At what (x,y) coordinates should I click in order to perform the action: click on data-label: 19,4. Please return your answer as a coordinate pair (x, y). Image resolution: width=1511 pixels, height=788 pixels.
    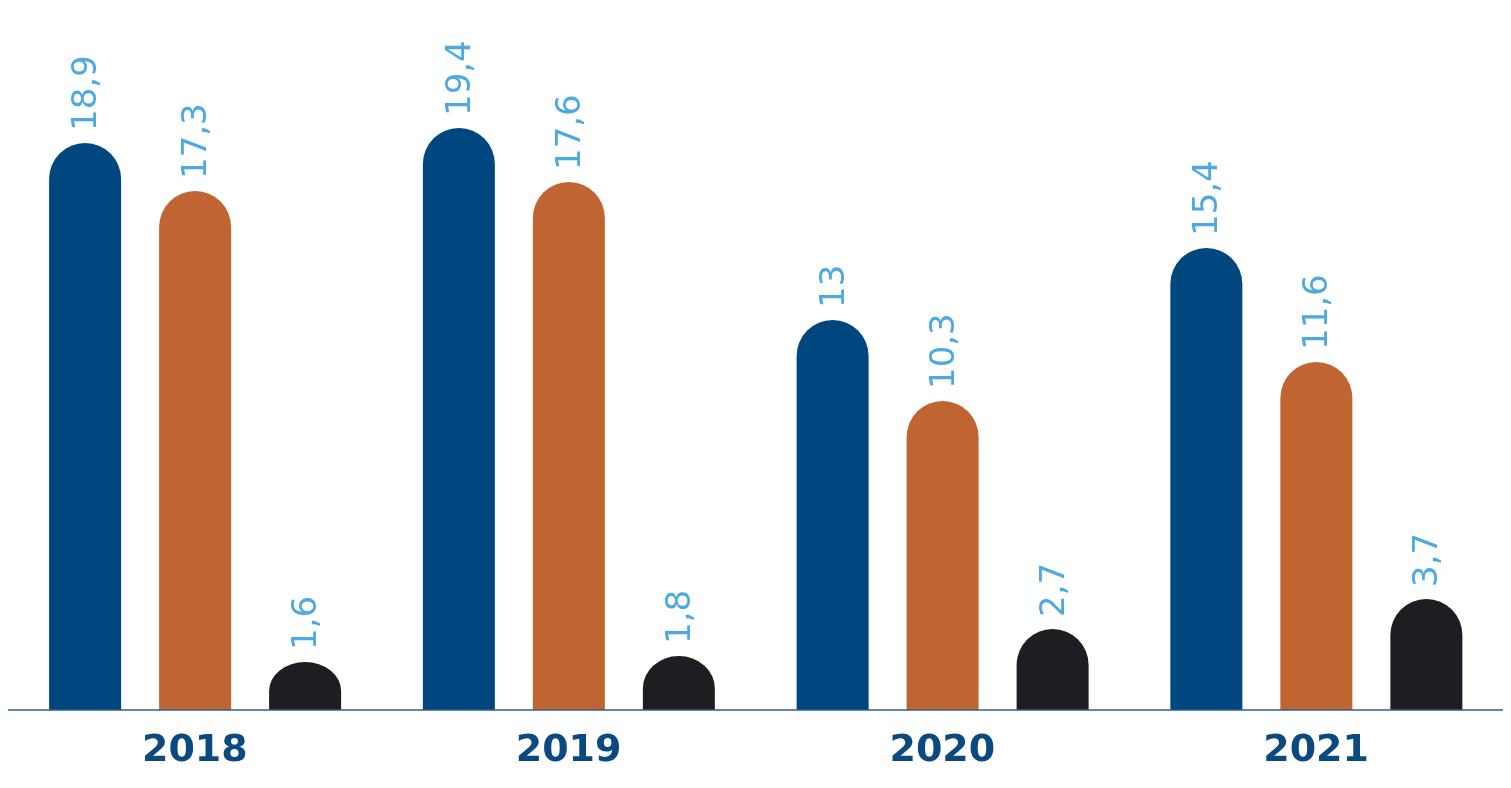
    Looking at the image, I should click on (457, 78).